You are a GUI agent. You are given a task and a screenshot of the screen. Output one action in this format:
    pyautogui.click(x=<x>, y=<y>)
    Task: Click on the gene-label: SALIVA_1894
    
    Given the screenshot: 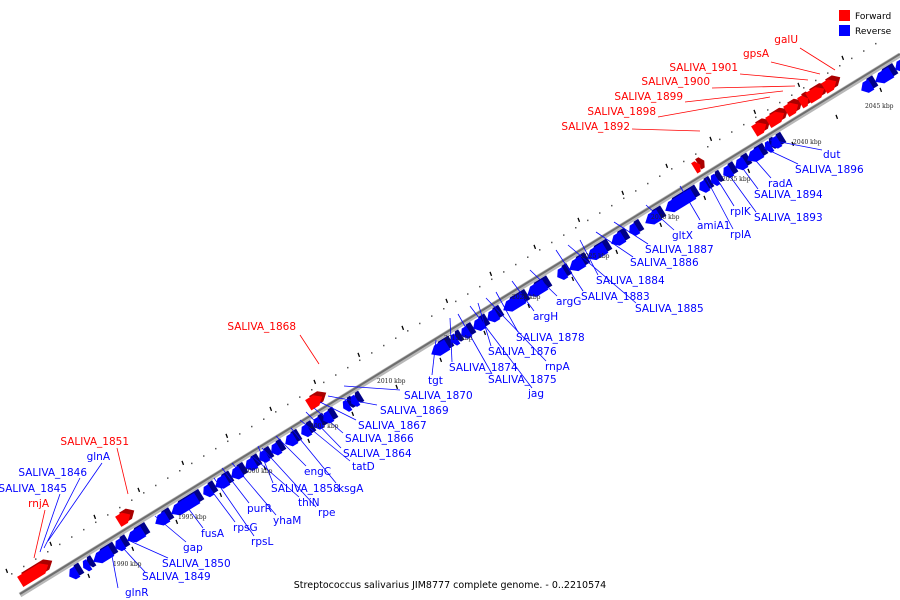 What is the action you would take?
    pyautogui.click(x=788, y=195)
    